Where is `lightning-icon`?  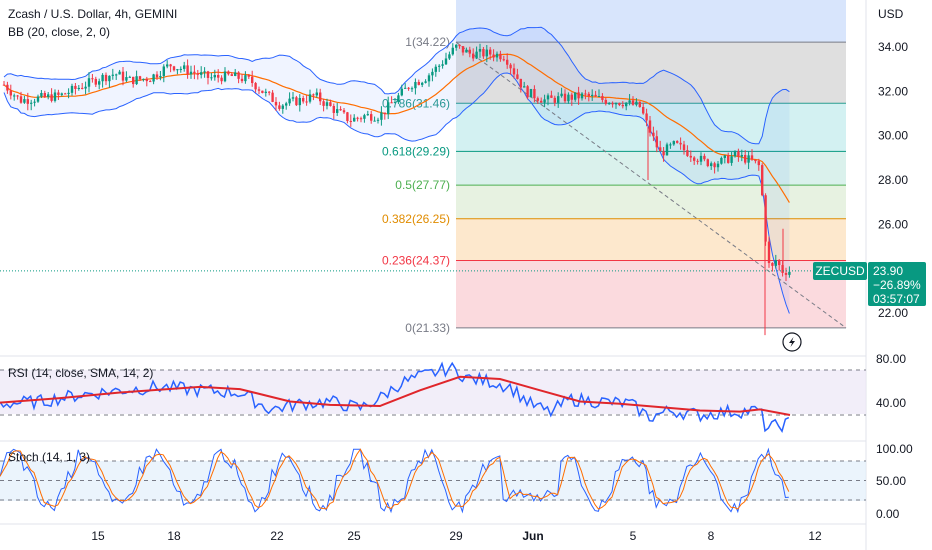
lightning-icon is located at coordinates (792, 342).